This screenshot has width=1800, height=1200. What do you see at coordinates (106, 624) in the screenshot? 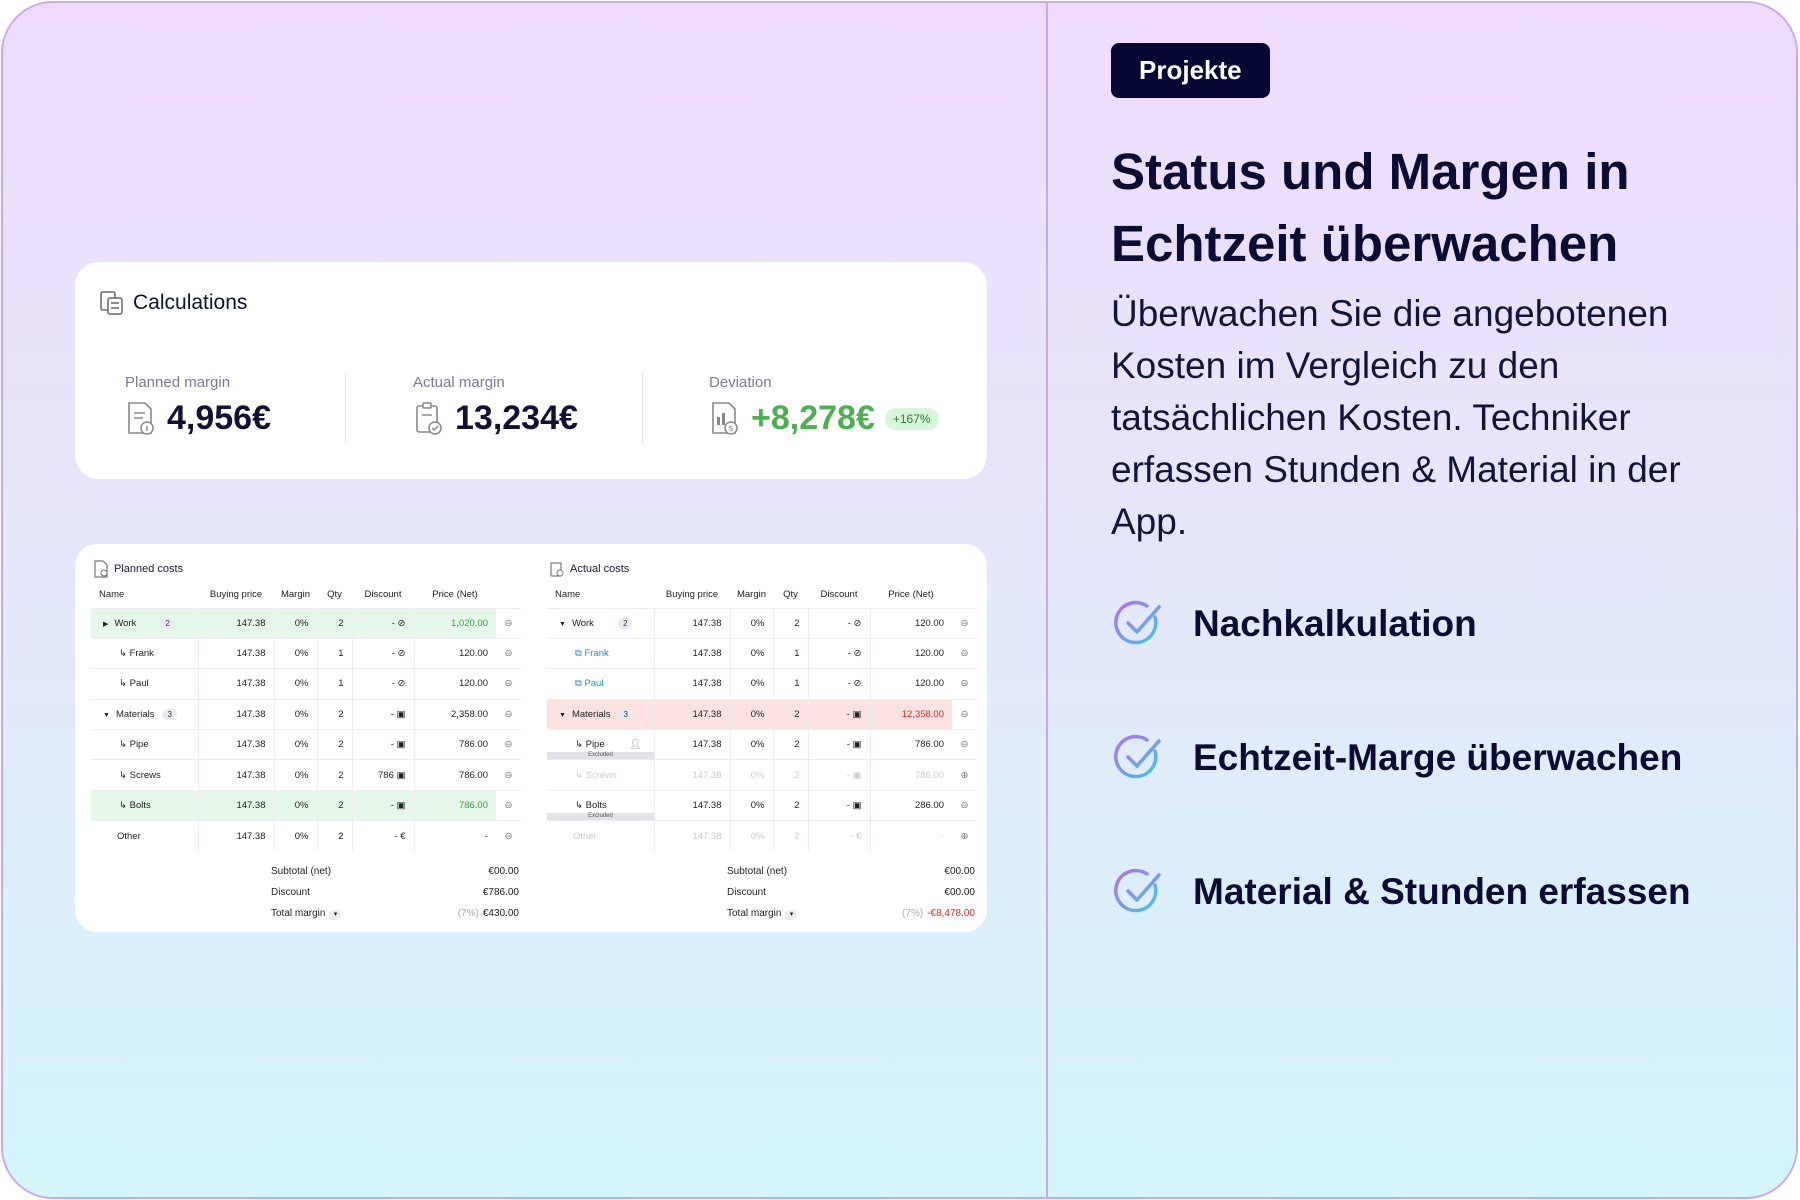
I see `expand-triangle-icon: ▶` at bounding box center [106, 624].